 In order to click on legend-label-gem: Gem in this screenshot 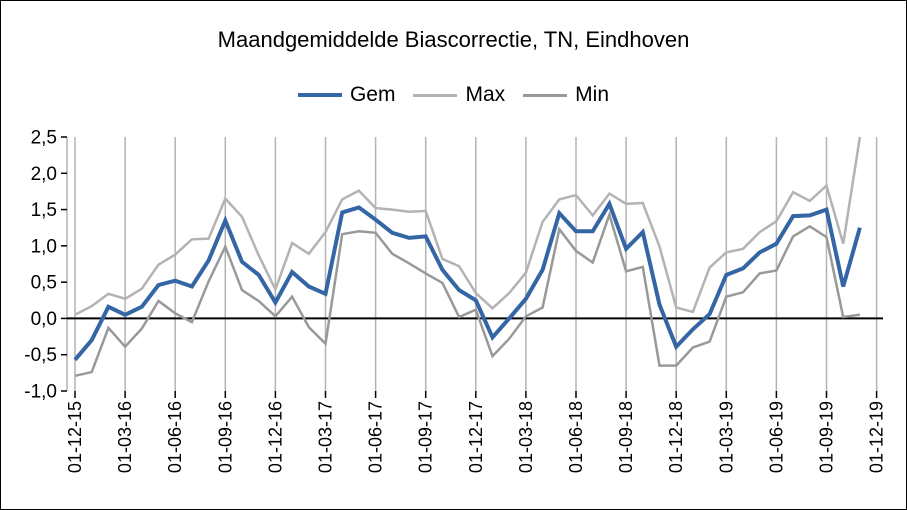, I will do `click(372, 94)`.